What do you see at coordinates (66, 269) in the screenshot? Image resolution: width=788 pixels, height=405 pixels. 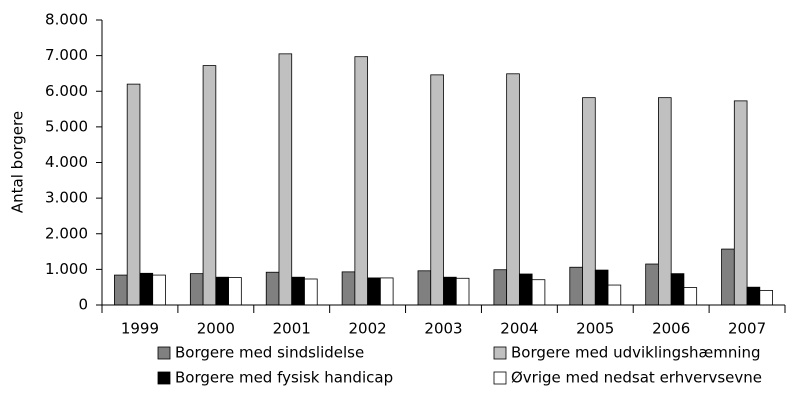 I see `y-tick-label: 1.000` at bounding box center [66, 269].